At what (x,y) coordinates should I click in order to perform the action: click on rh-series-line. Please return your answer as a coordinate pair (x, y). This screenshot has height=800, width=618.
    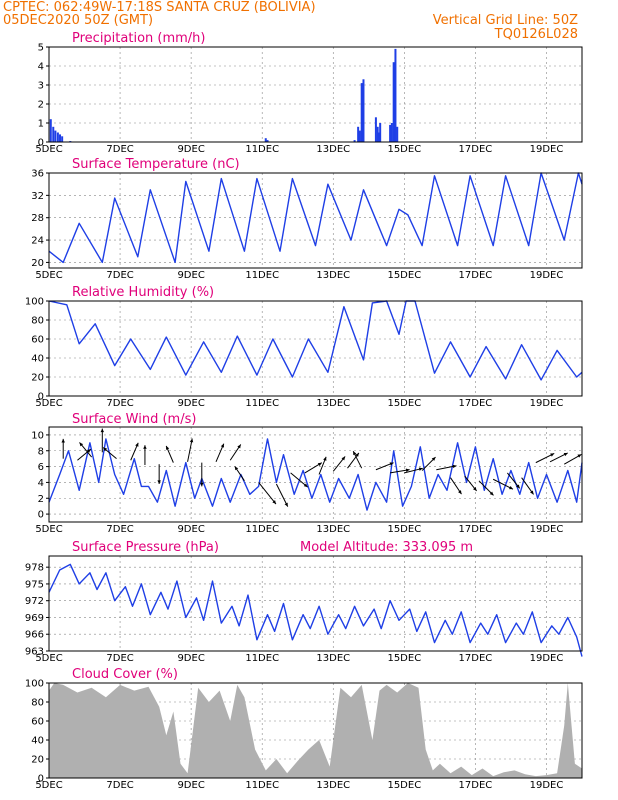
    Looking at the image, I should click on (315, 340).